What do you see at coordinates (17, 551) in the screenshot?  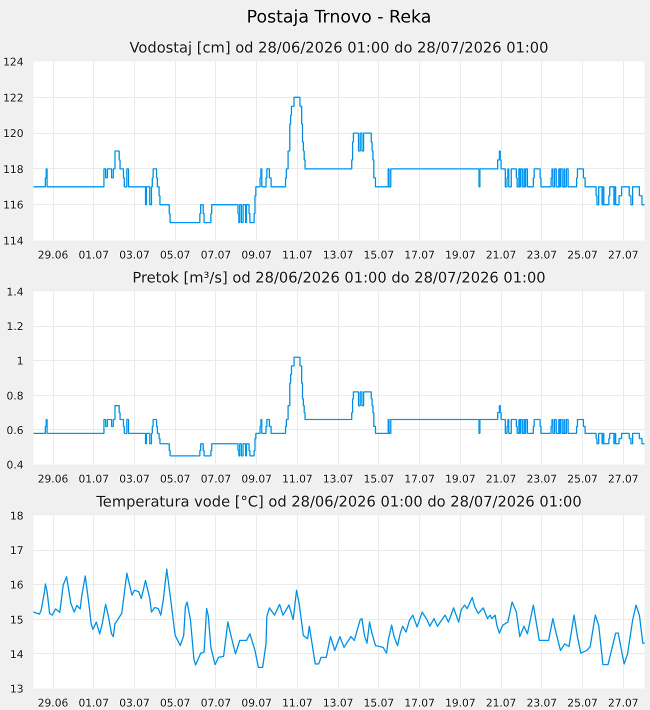 I see `y-tick-label: 17` at bounding box center [17, 551].